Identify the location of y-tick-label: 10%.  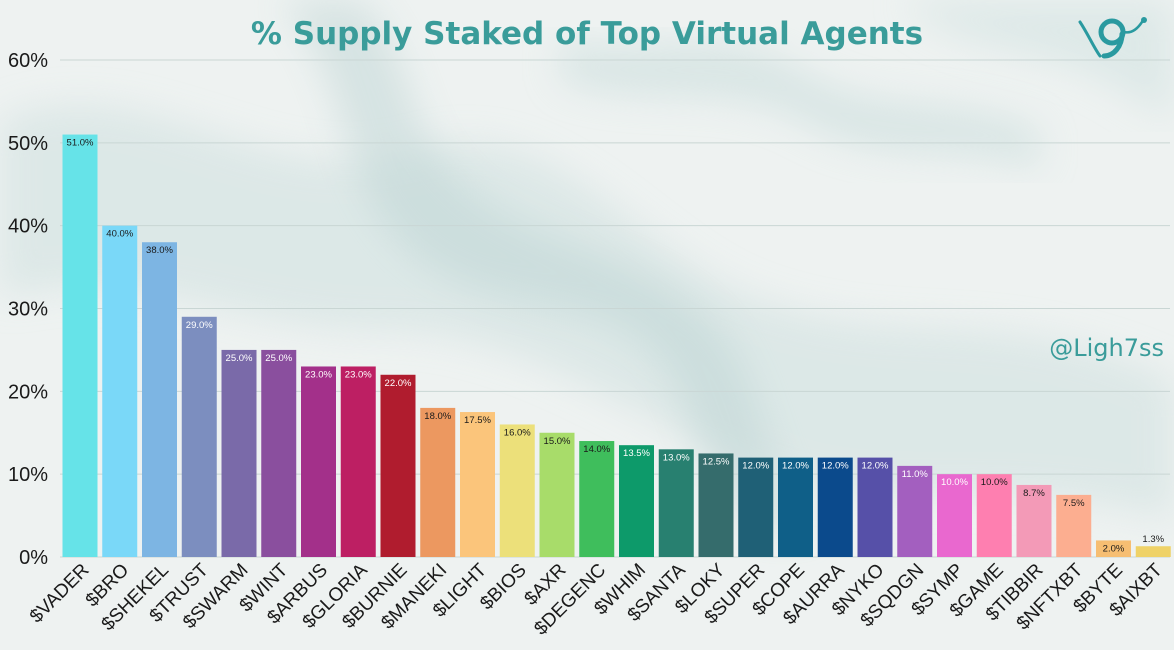
(28, 475).